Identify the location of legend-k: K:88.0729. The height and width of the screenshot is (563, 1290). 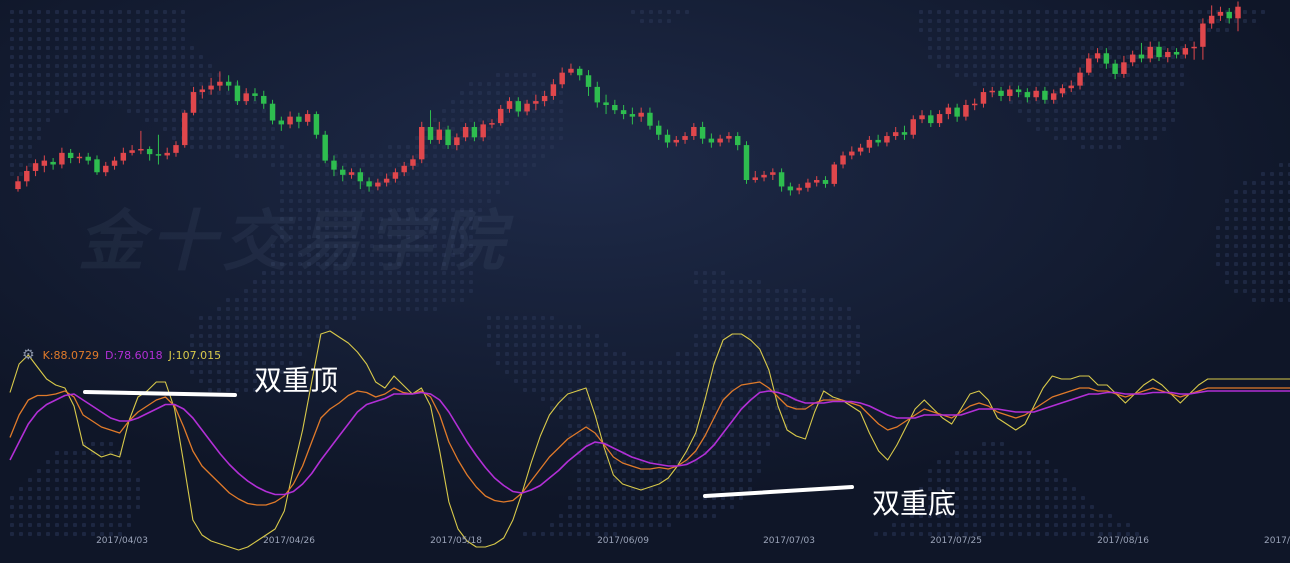
(70, 355).